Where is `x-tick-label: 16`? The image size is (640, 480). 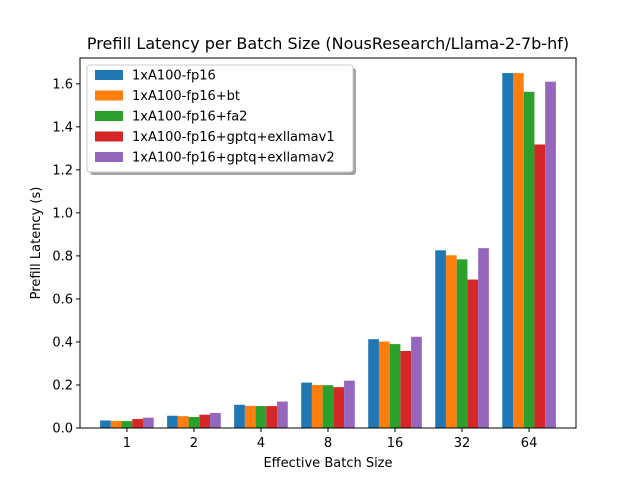 x-tick-label: 16 is located at coordinates (395, 443).